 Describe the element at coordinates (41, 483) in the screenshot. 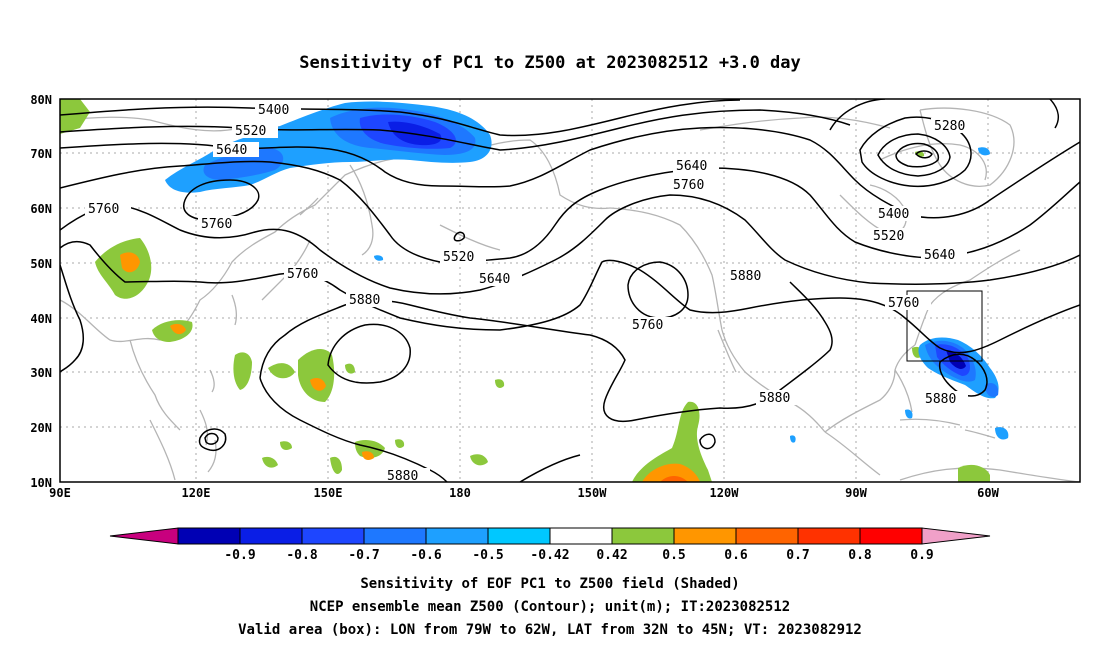

I see `lat-tick-label: 10N` at that location.